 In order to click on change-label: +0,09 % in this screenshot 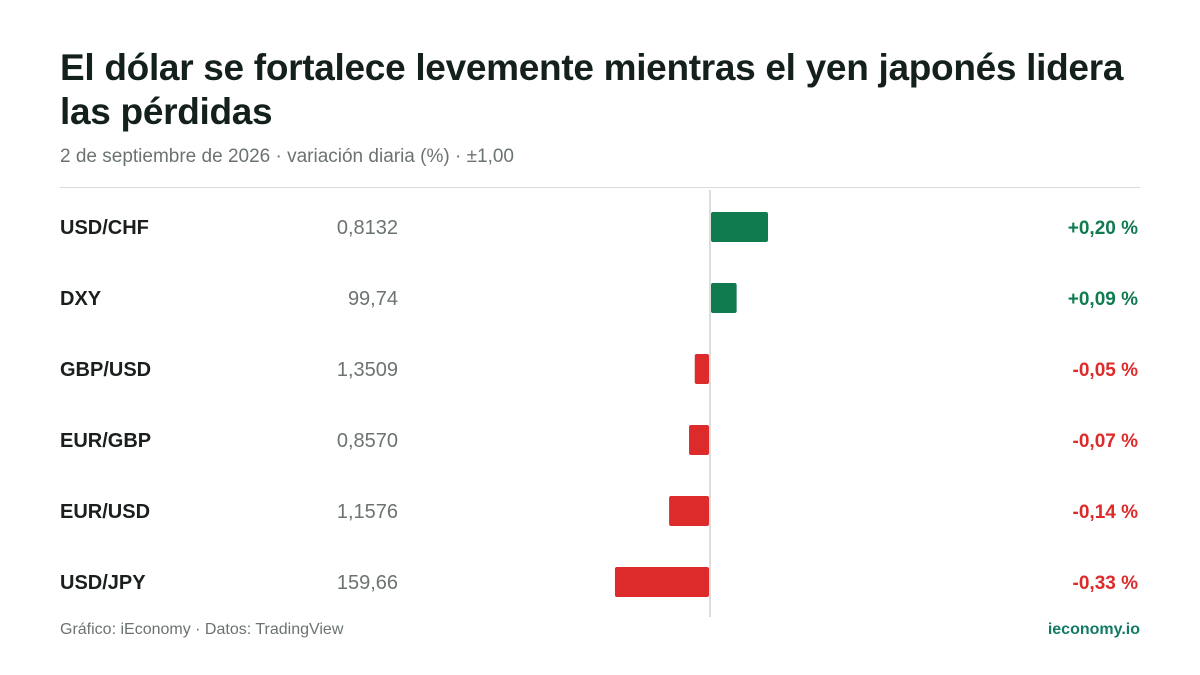, I will do `click(1103, 299)`.